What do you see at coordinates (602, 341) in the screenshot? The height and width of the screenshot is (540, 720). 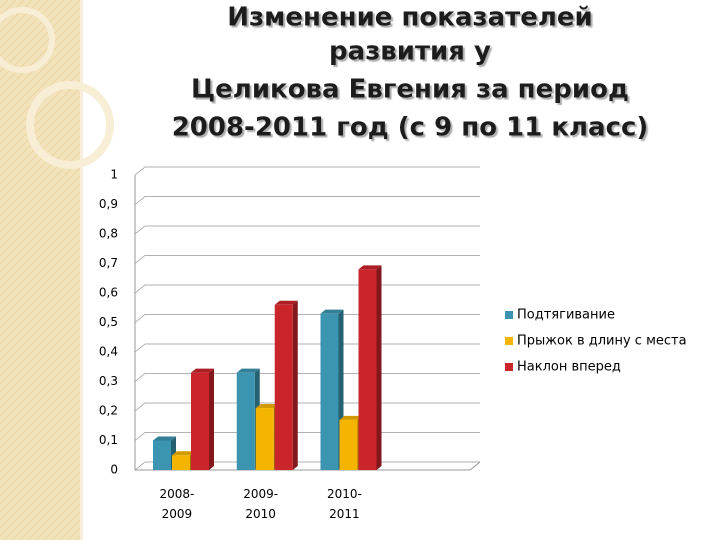 I see `legend-label: Прыжок в длину с места` at bounding box center [602, 341].